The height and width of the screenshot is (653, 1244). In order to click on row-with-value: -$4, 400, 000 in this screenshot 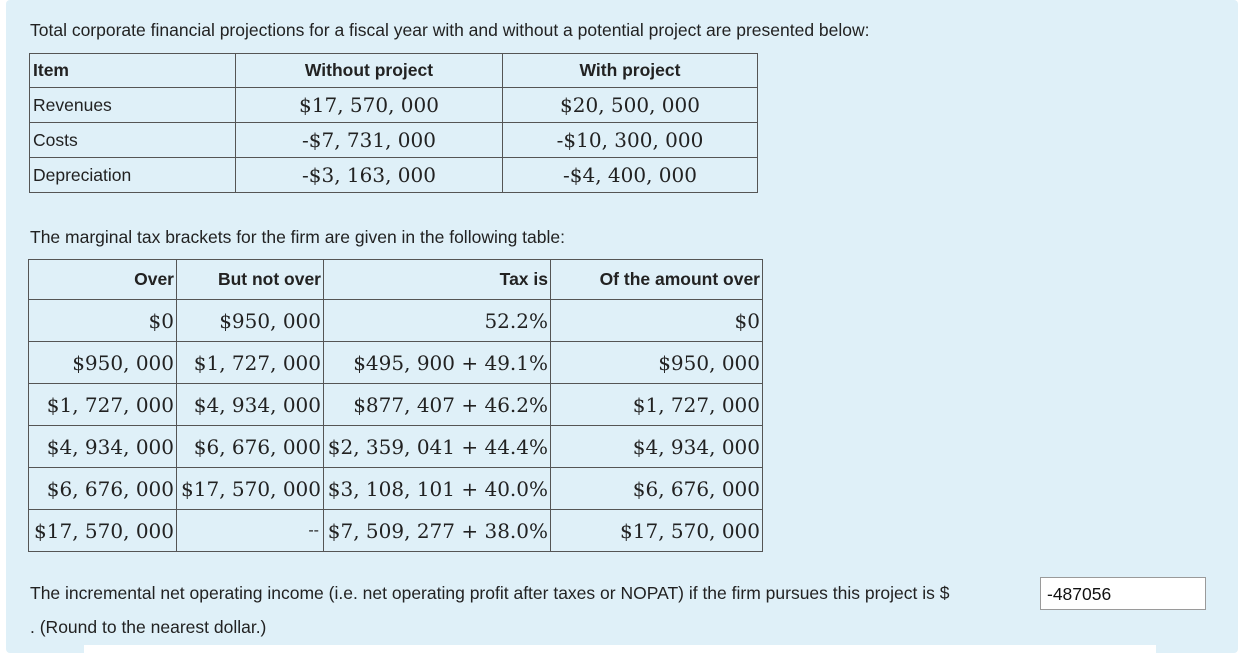, I will do `click(630, 175)`.